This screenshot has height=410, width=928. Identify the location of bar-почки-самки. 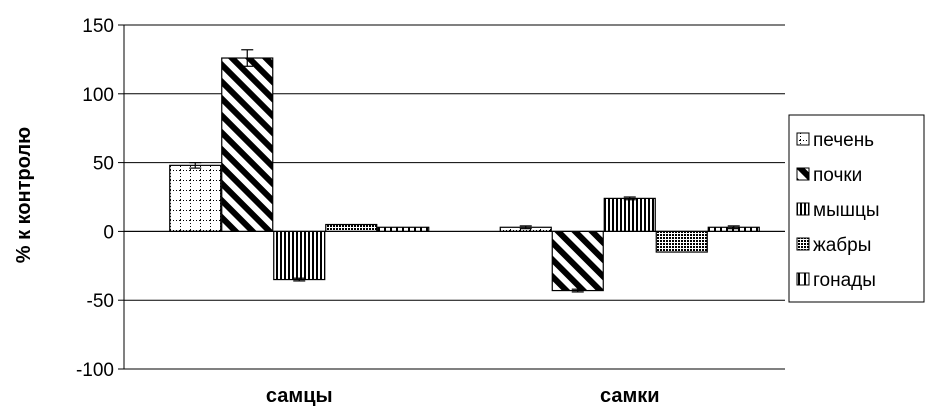
(577, 261).